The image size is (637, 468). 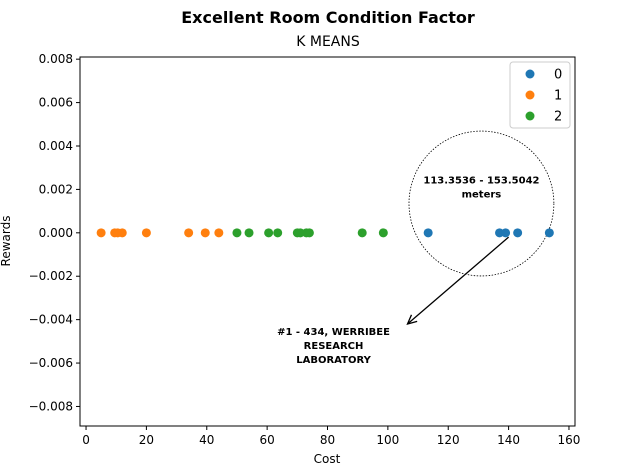 What do you see at coordinates (558, 75) in the screenshot?
I see `legend-label: 0` at bounding box center [558, 75].